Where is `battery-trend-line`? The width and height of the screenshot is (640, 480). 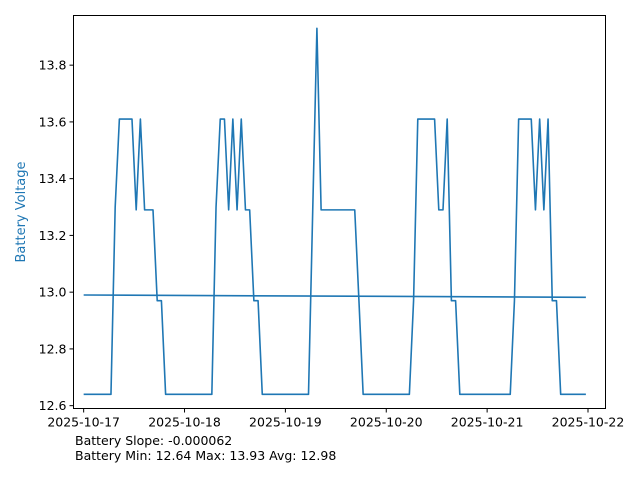 battery-trend-line is located at coordinates (334, 296).